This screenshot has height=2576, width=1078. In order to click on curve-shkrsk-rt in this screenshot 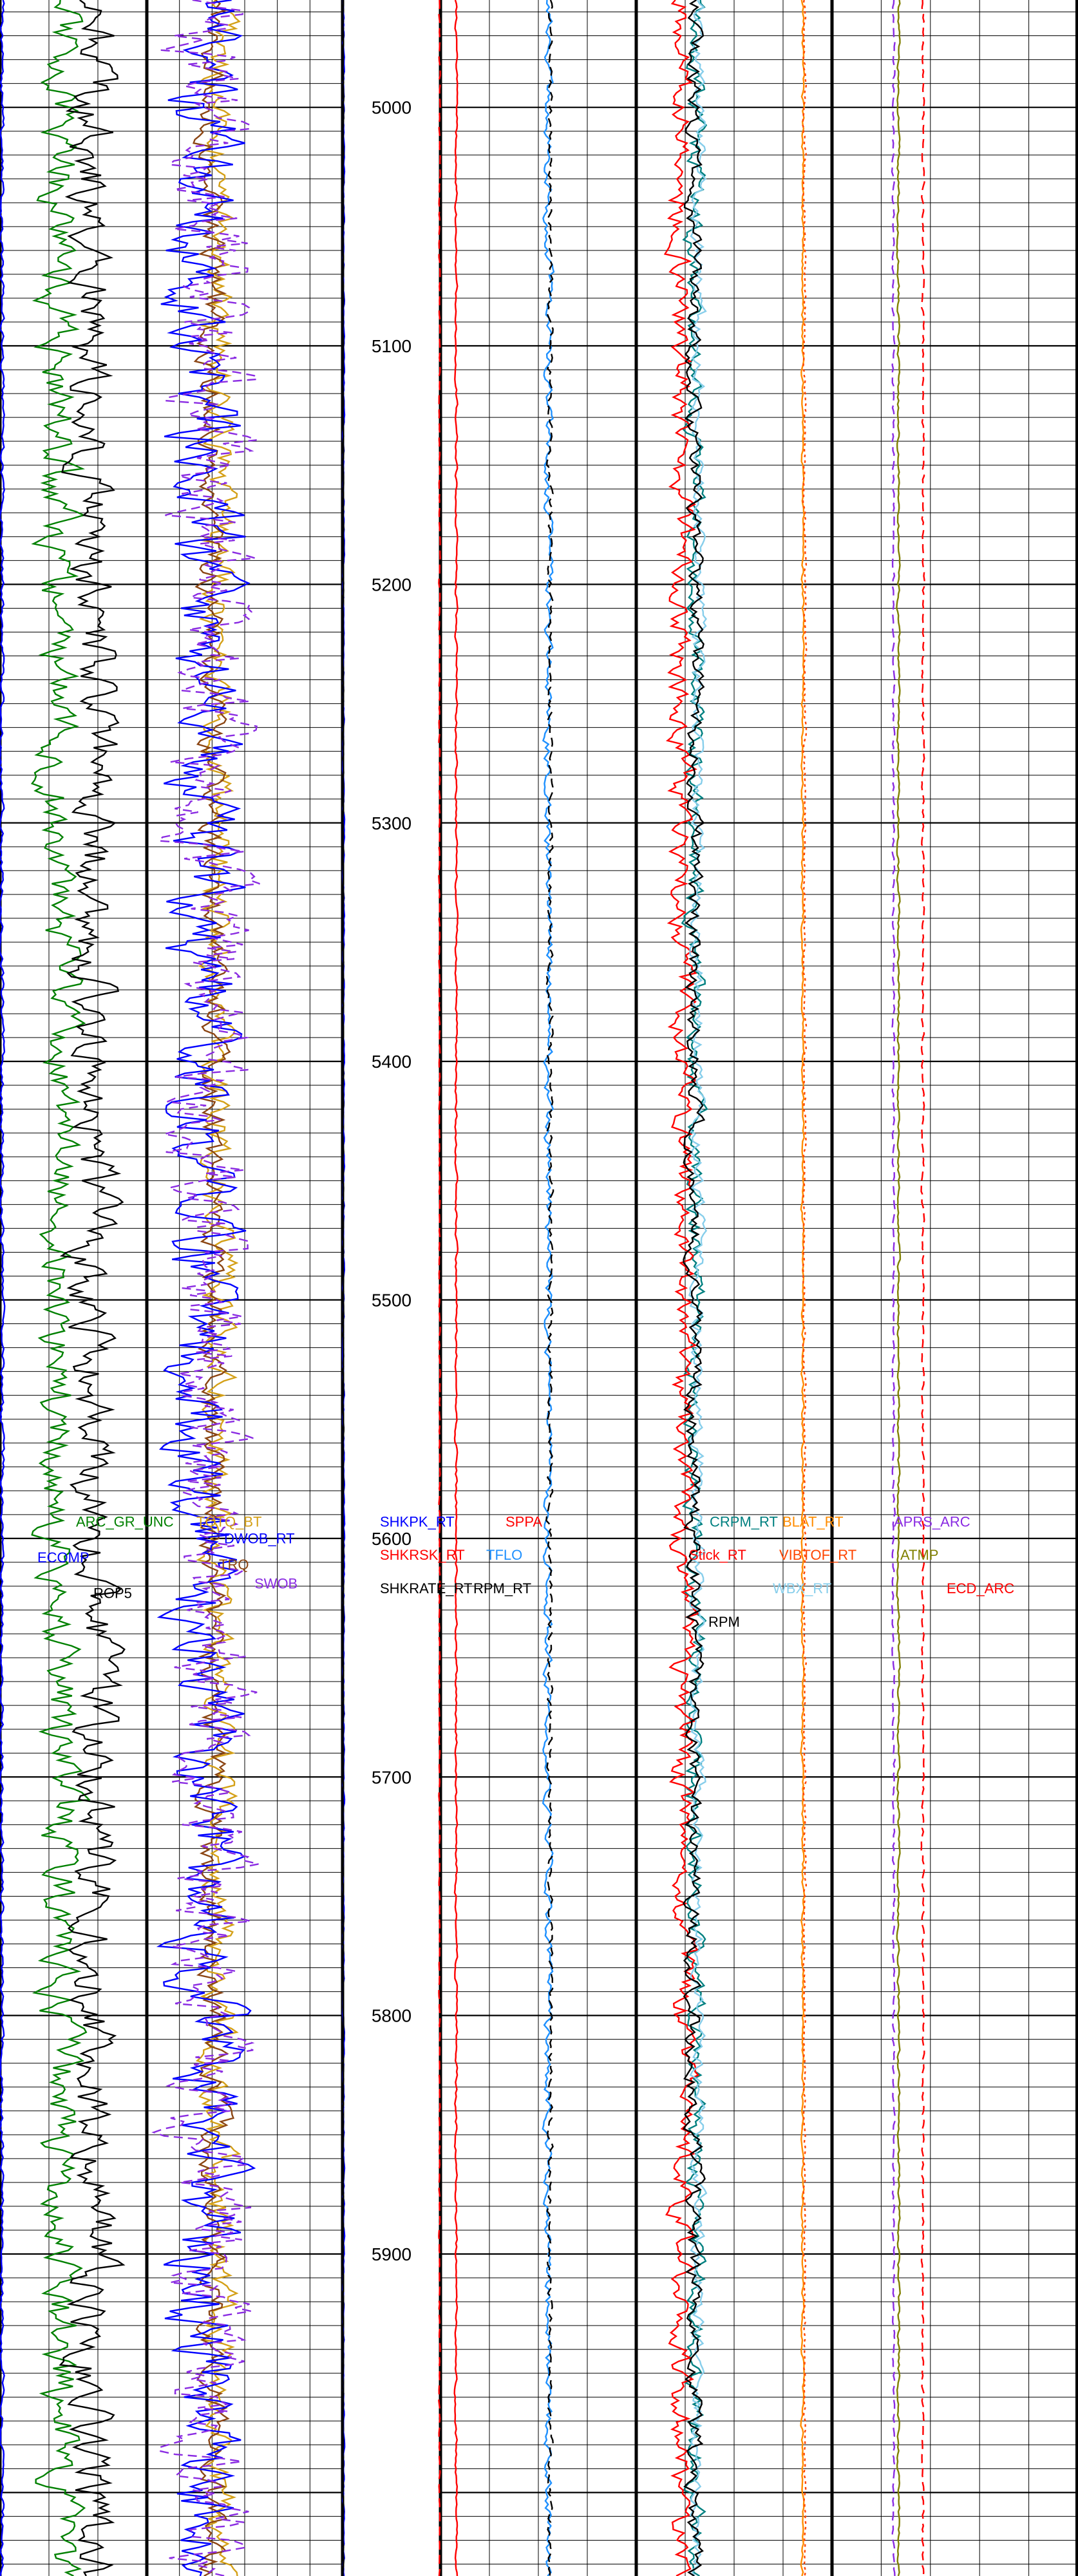, I will do `click(440, 1288)`.